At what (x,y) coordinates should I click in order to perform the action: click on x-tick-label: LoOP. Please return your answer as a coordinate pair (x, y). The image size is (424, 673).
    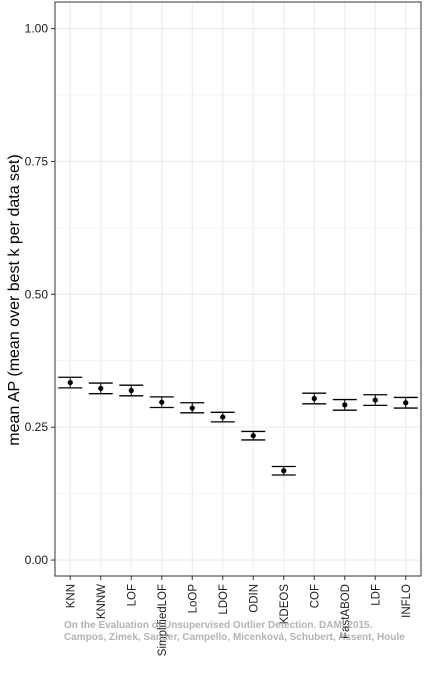
    Looking at the image, I should click on (193, 599).